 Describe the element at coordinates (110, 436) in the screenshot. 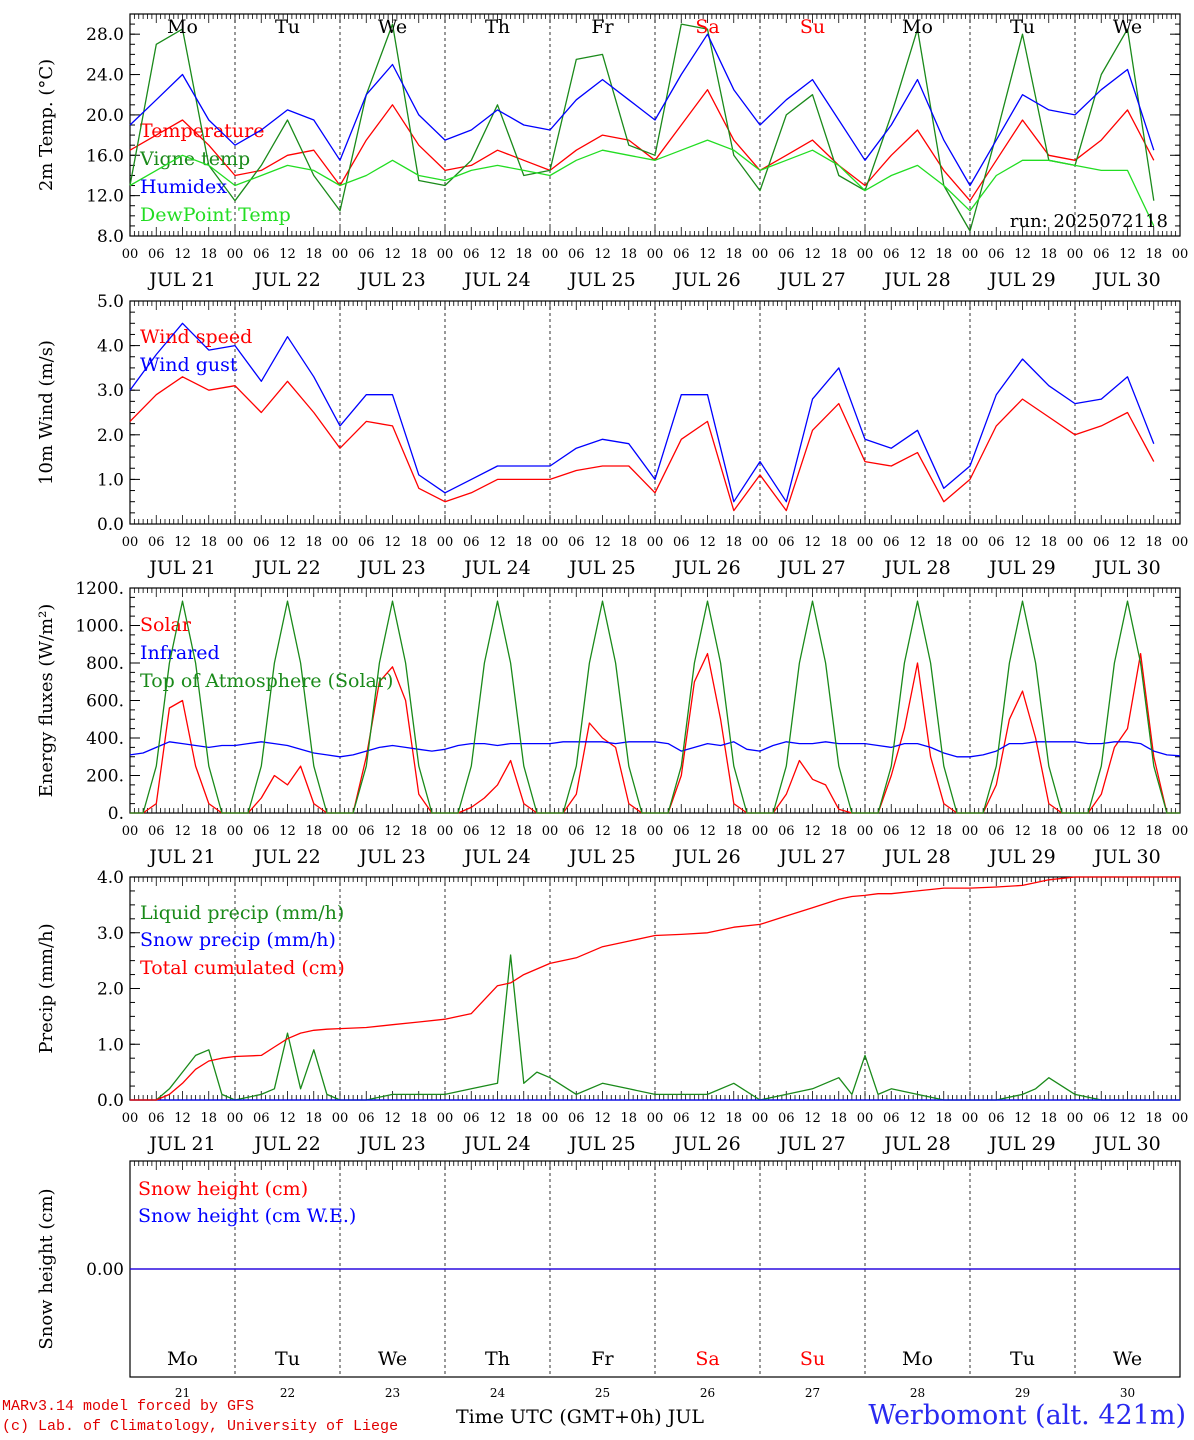

I see `y-tick-label: 2.0` at that location.